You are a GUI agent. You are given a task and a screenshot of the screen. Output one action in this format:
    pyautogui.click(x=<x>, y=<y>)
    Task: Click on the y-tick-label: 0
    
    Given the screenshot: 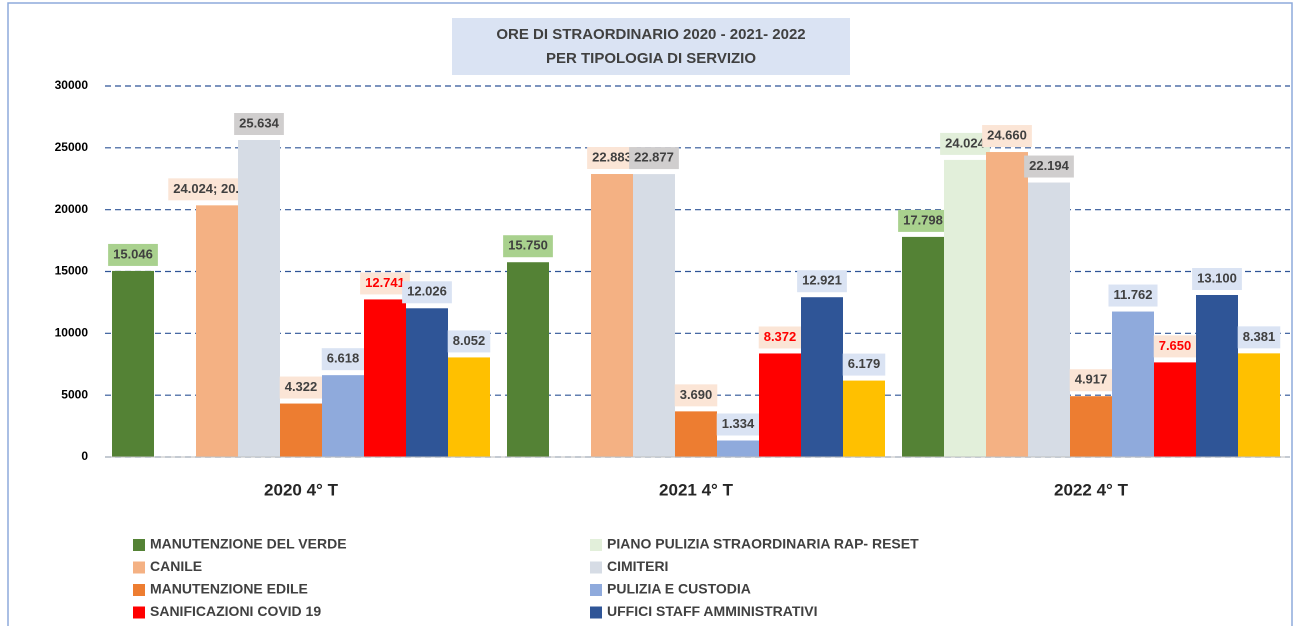 What is the action you would take?
    pyautogui.click(x=84, y=456)
    